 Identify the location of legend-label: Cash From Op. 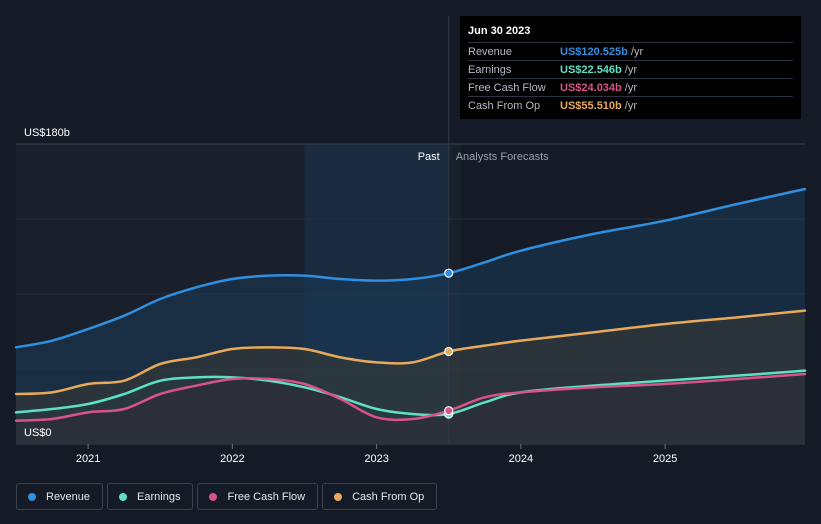
(388, 496).